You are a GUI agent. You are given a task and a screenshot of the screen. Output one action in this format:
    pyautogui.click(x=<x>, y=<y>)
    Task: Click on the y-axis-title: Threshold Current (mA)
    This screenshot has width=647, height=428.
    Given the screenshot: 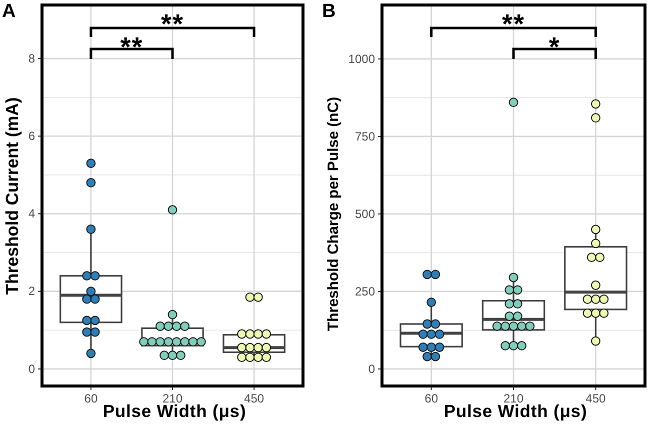 What is the action you would take?
    pyautogui.click(x=12, y=196)
    